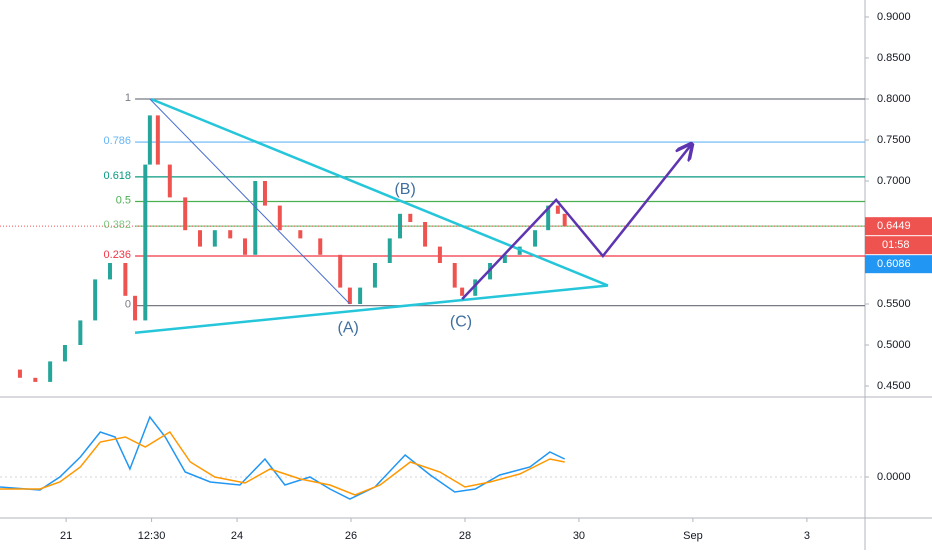 This screenshot has width=932, height=555. What do you see at coordinates (894, 386) in the screenshot?
I see `y-tick-label: 0.4500` at bounding box center [894, 386].